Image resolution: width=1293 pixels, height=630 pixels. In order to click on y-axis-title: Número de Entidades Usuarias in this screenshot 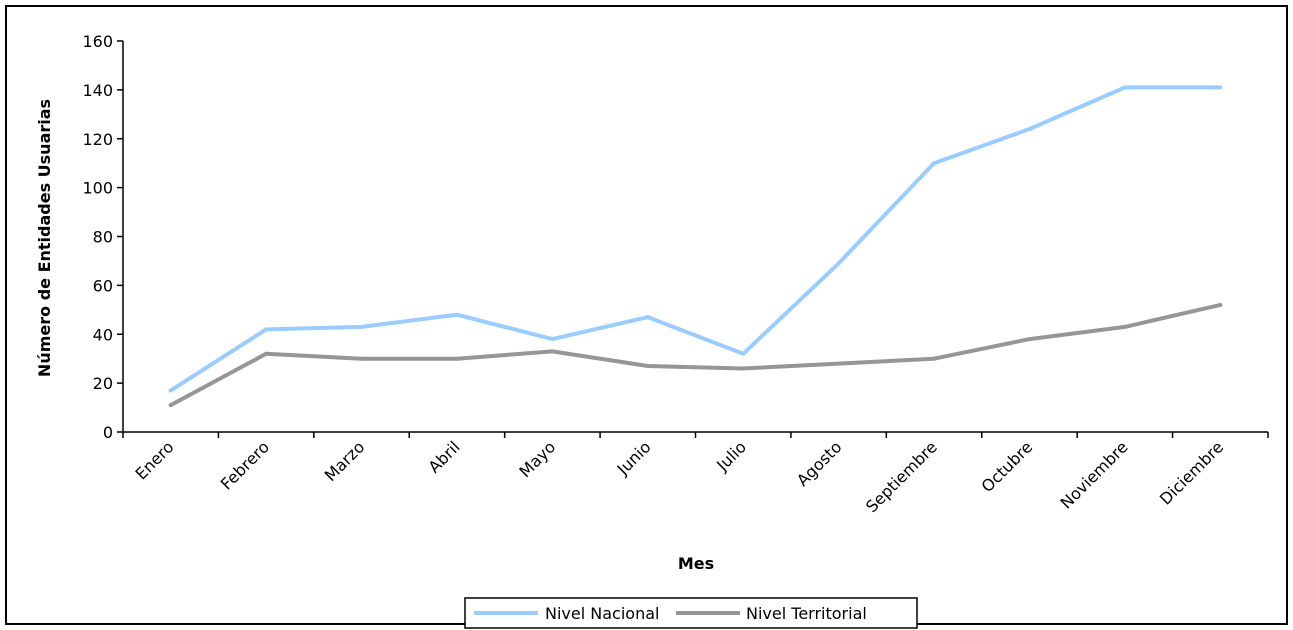, I will do `click(44, 238)`.